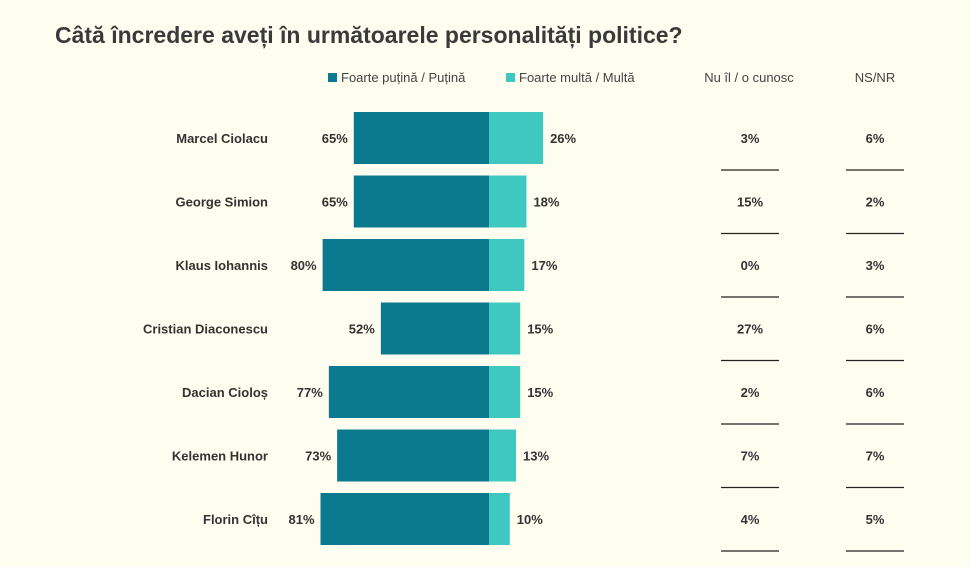 Image resolution: width=970 pixels, height=567 pixels. Describe the element at coordinates (301, 519) in the screenshot. I see `data-label-low: 81%` at that location.